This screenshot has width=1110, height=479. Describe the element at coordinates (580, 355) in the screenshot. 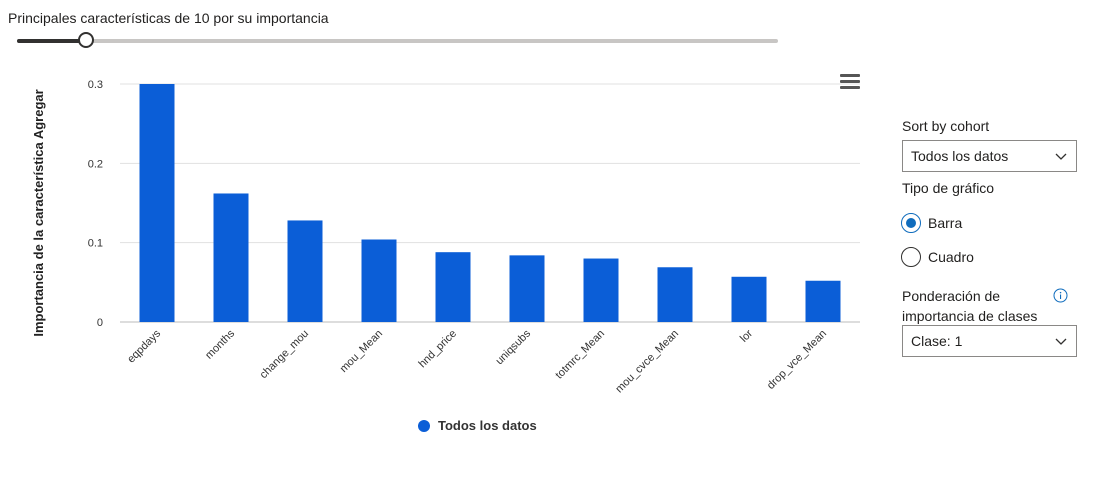

I see `x-tick-label: totmrc_Mean` at that location.